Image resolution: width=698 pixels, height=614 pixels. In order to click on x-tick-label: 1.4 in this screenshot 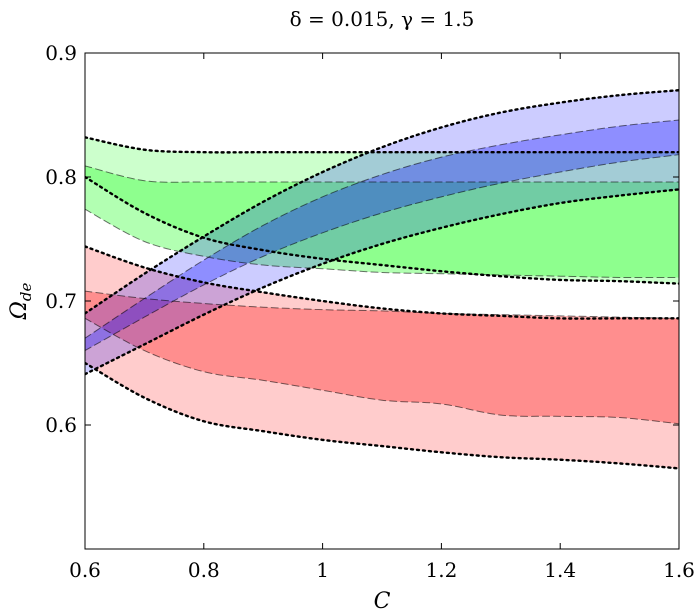, I will do `click(560, 570)`.